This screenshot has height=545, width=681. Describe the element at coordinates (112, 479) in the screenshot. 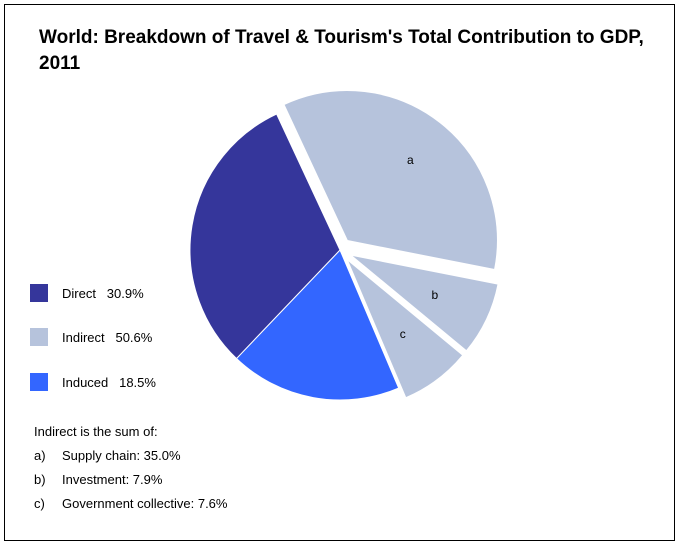

I see `note-text-b: Investment: 7.9%` at that location.